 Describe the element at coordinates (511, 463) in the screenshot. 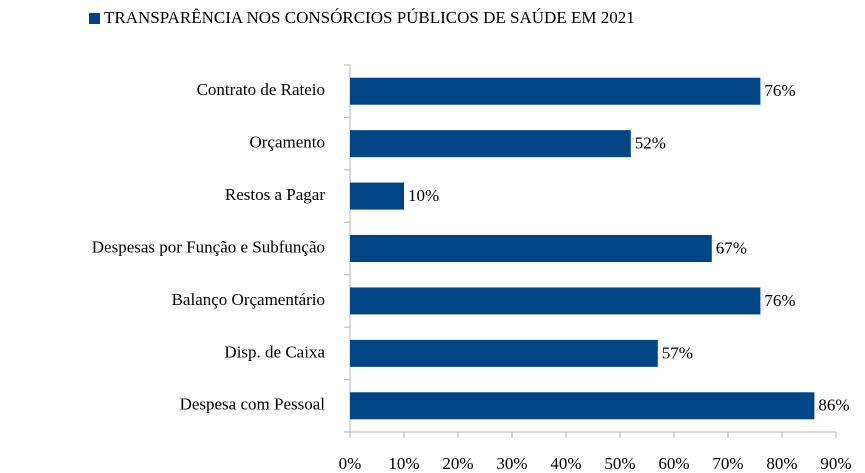

I see `x-tick-label: 30%` at that location.